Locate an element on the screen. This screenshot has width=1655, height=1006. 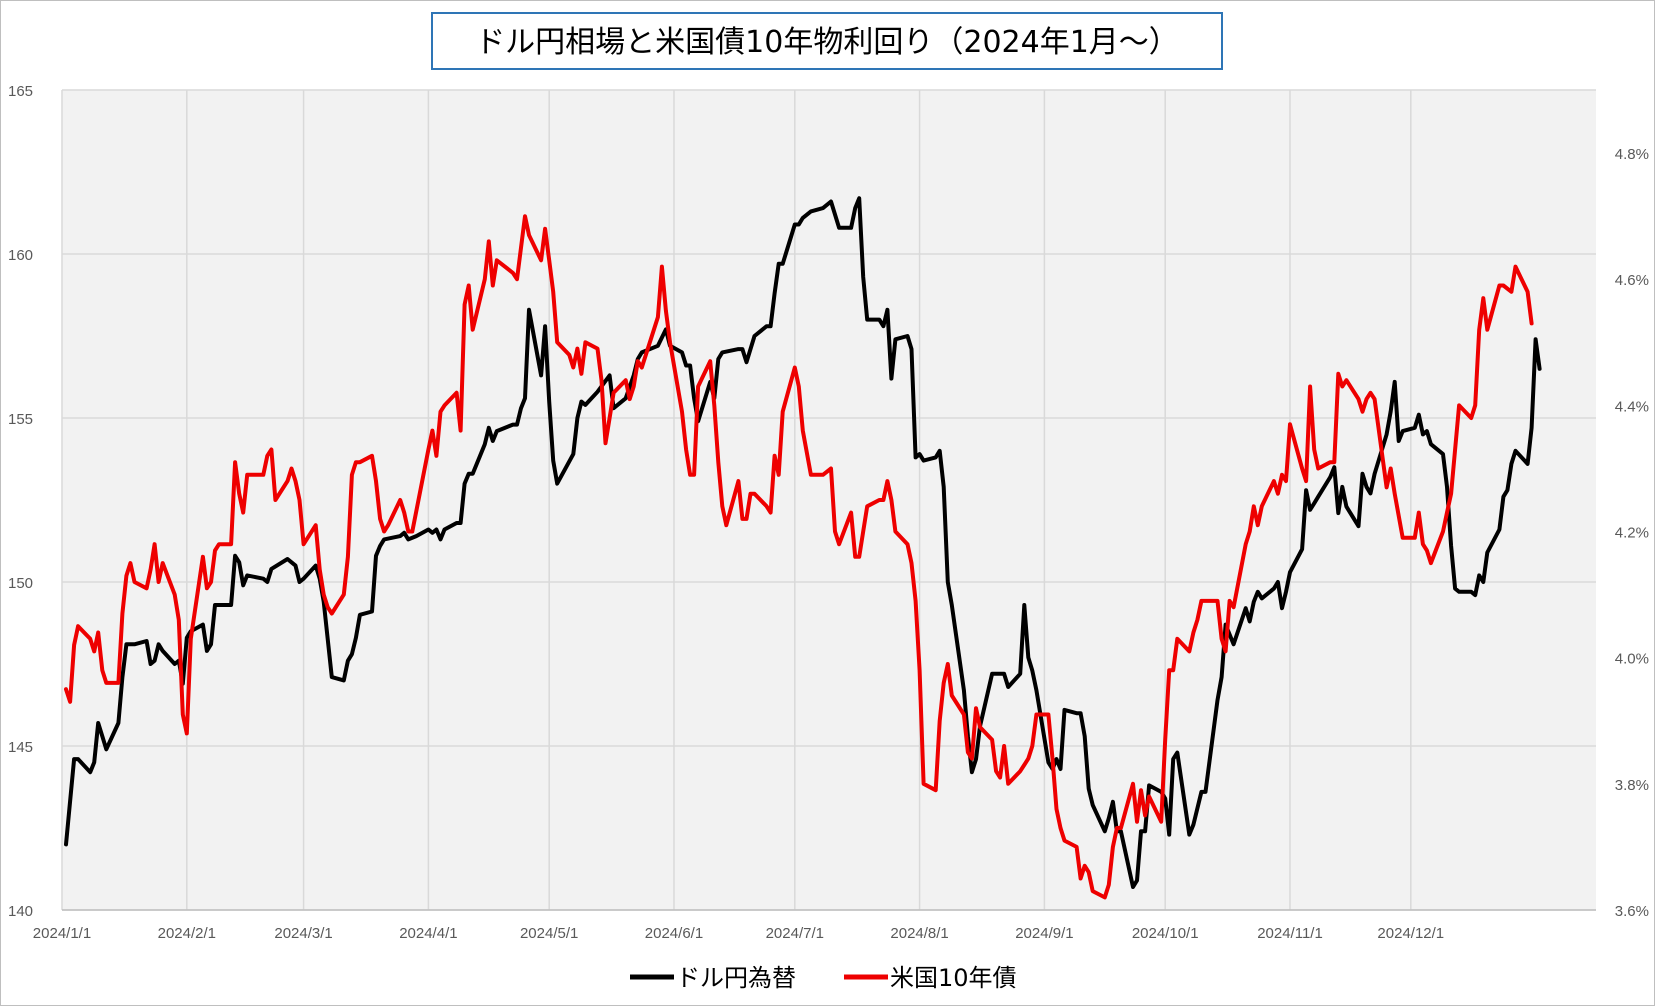
x-tick-label: 2024/5/1 is located at coordinates (549, 933).